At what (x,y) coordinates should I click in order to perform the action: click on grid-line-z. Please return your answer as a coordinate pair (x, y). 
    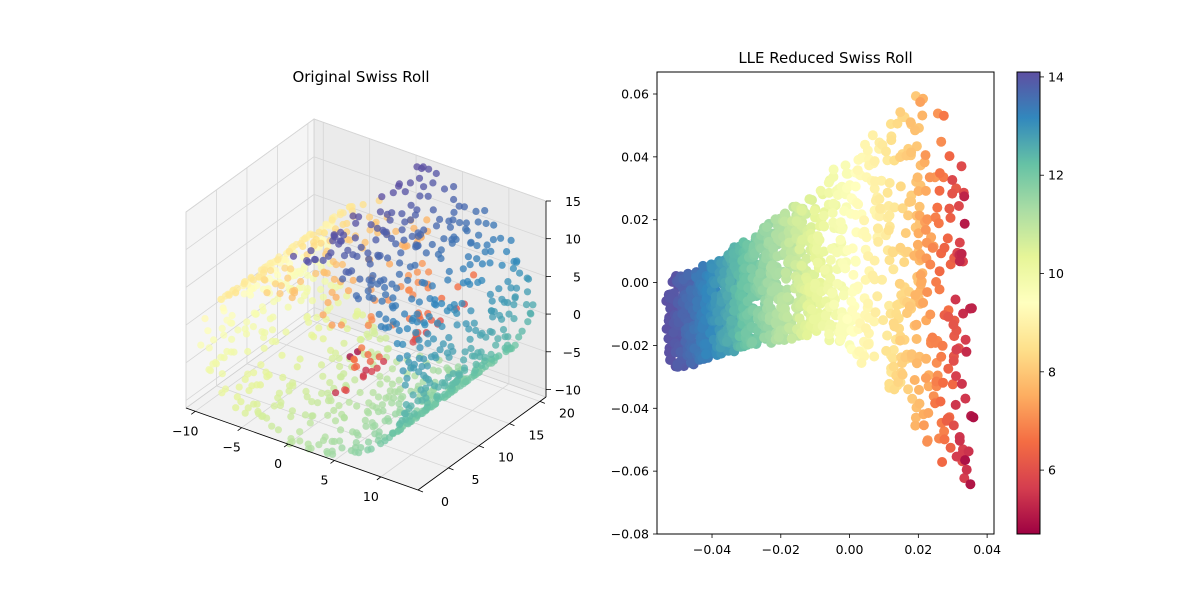
    Looking at the image, I should click on (250, 203).